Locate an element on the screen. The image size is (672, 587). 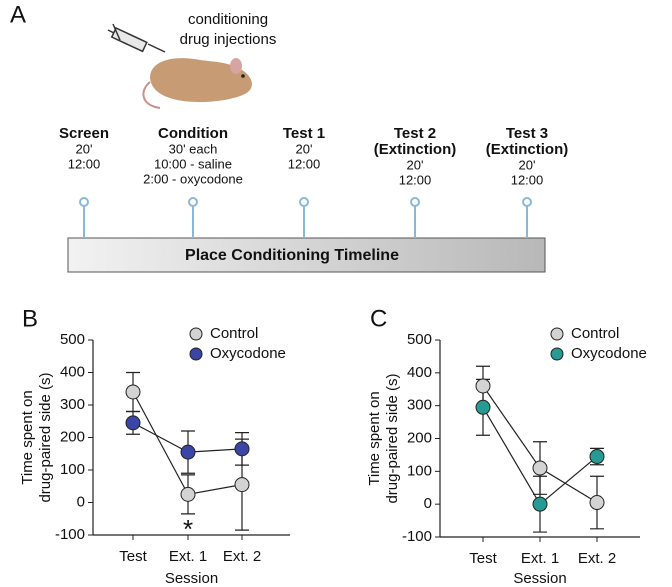
step-detail: 10:00 - saline is located at coordinates (193, 163).